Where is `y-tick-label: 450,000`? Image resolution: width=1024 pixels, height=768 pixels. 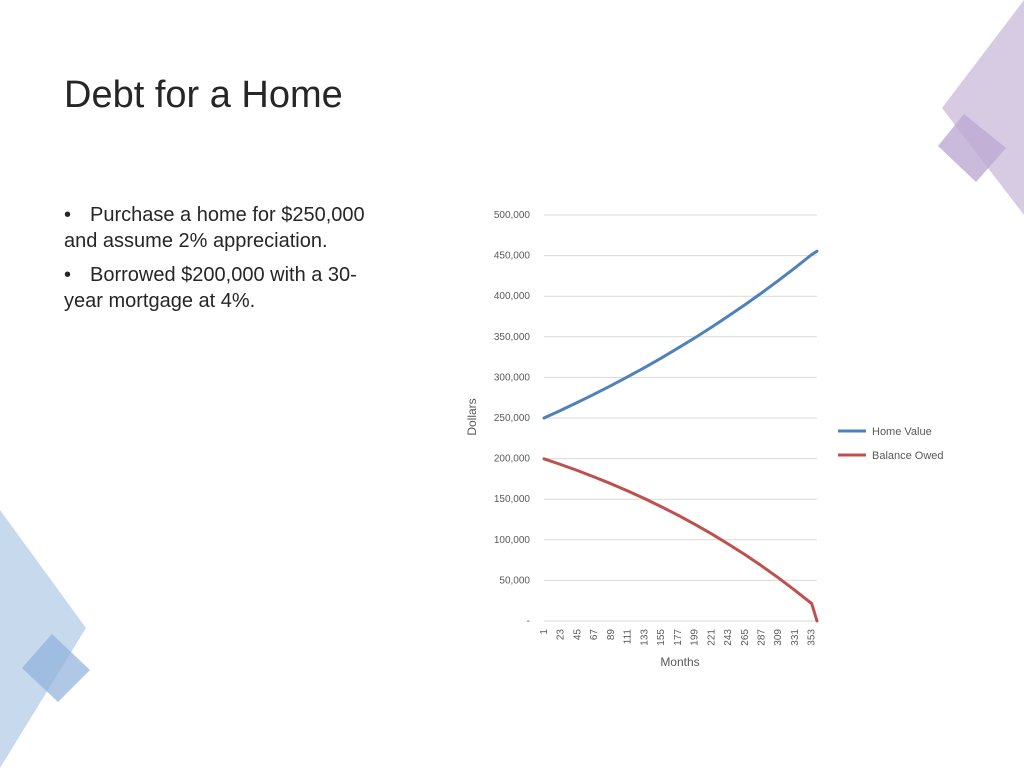
y-tick-label: 450,000 is located at coordinates (512, 256).